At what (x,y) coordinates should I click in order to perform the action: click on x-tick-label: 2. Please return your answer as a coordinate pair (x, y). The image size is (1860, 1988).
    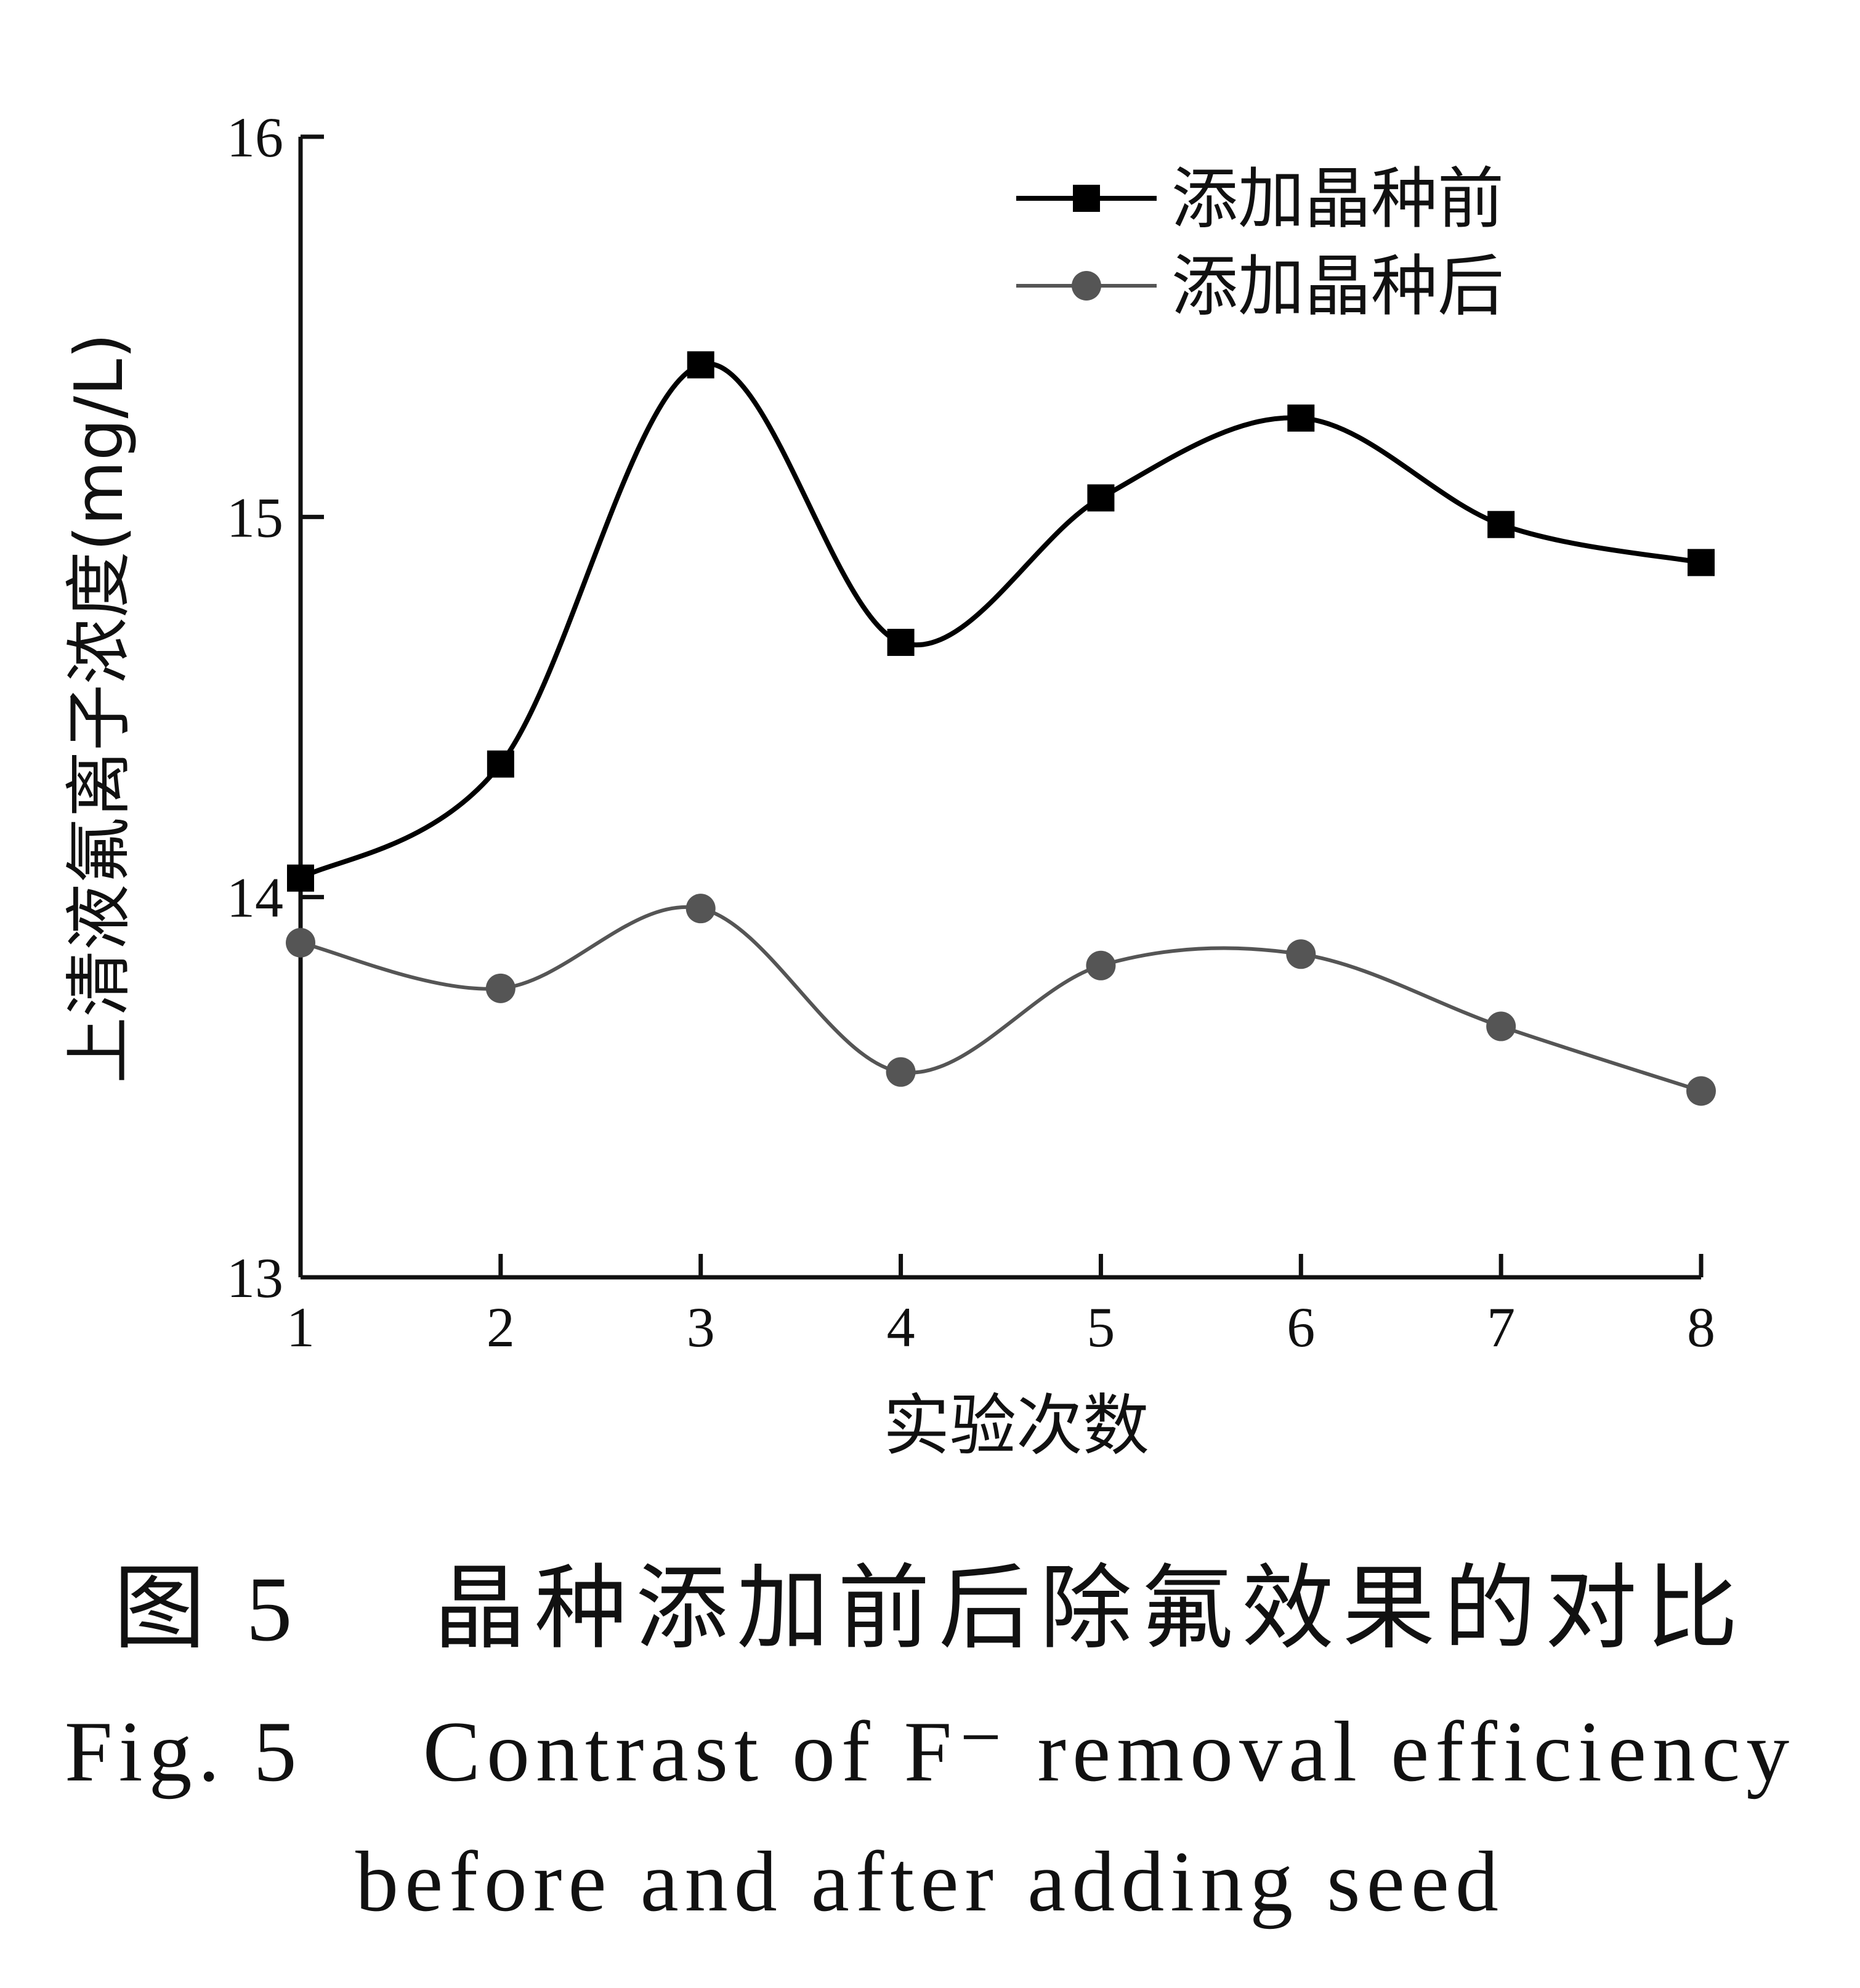
    Looking at the image, I should click on (501, 1327).